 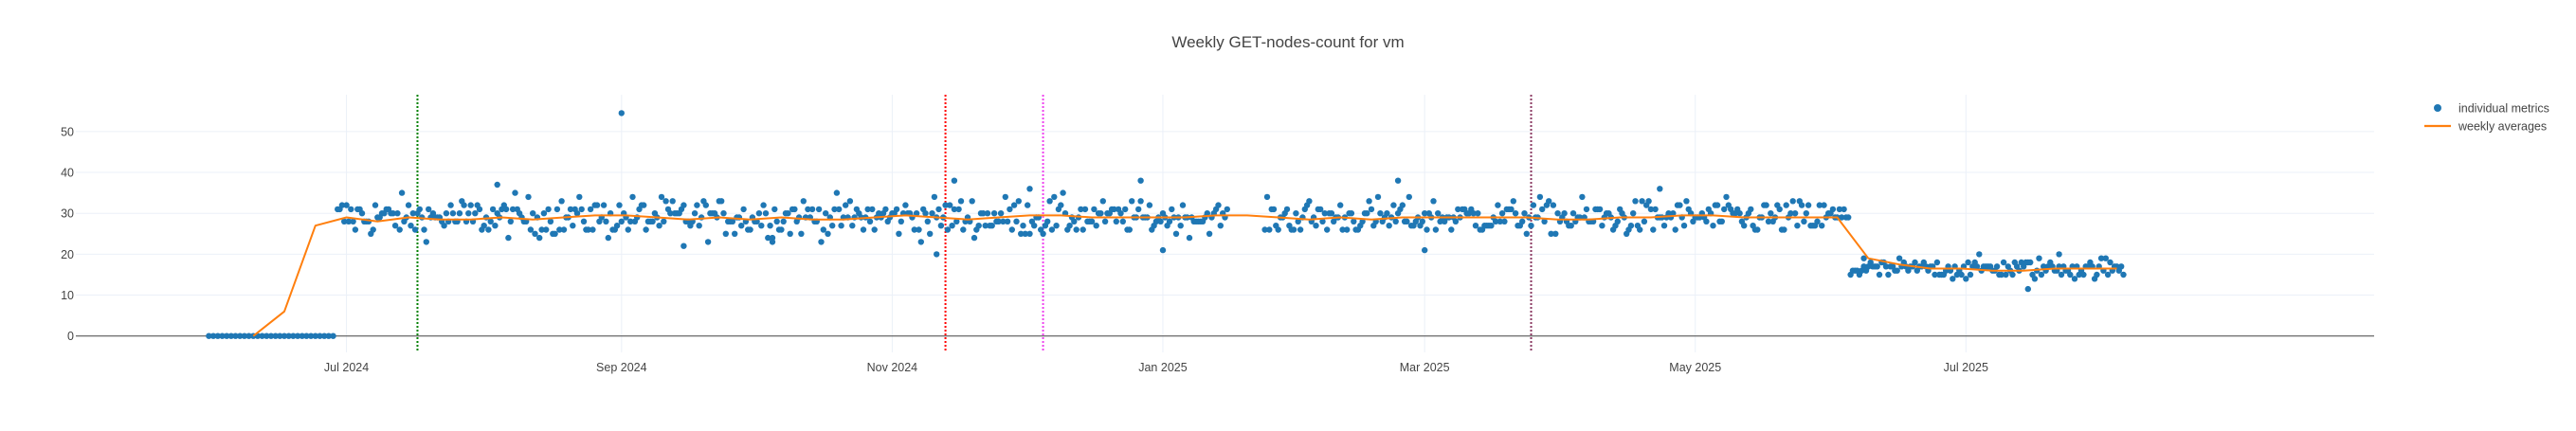 I want to click on legend-item-weekly-averages: weekly averages, so click(x=2485, y=127).